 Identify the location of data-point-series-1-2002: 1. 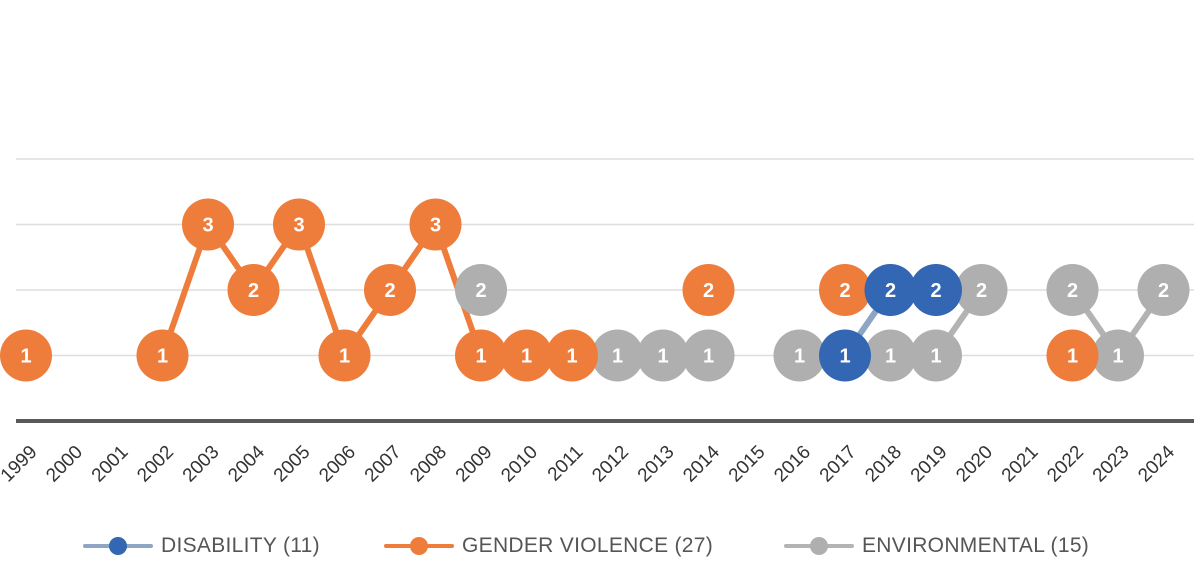
(162, 355).